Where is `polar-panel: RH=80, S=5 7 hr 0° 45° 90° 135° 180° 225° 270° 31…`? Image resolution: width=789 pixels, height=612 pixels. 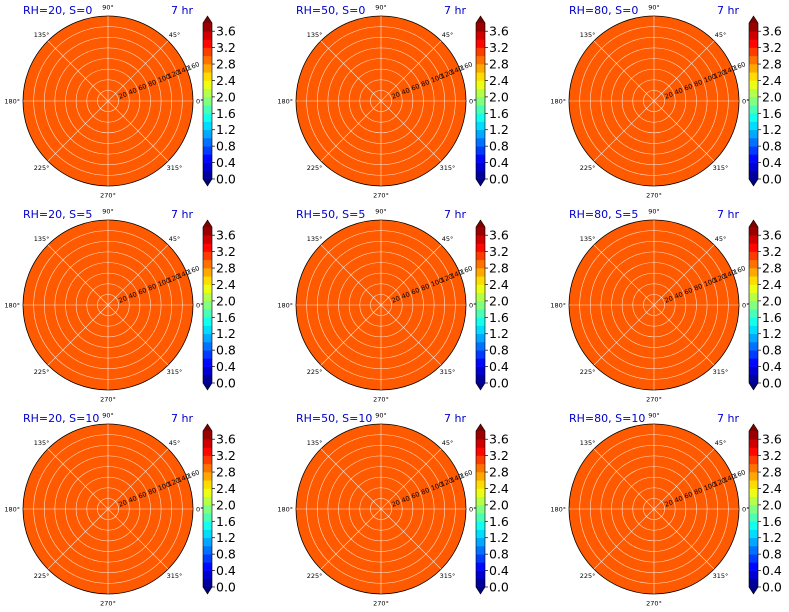 polar-panel: RH=80, S=5 7 hr 0° 45° 90° 135° 180° 225° 270° 31… is located at coordinates (666, 306).